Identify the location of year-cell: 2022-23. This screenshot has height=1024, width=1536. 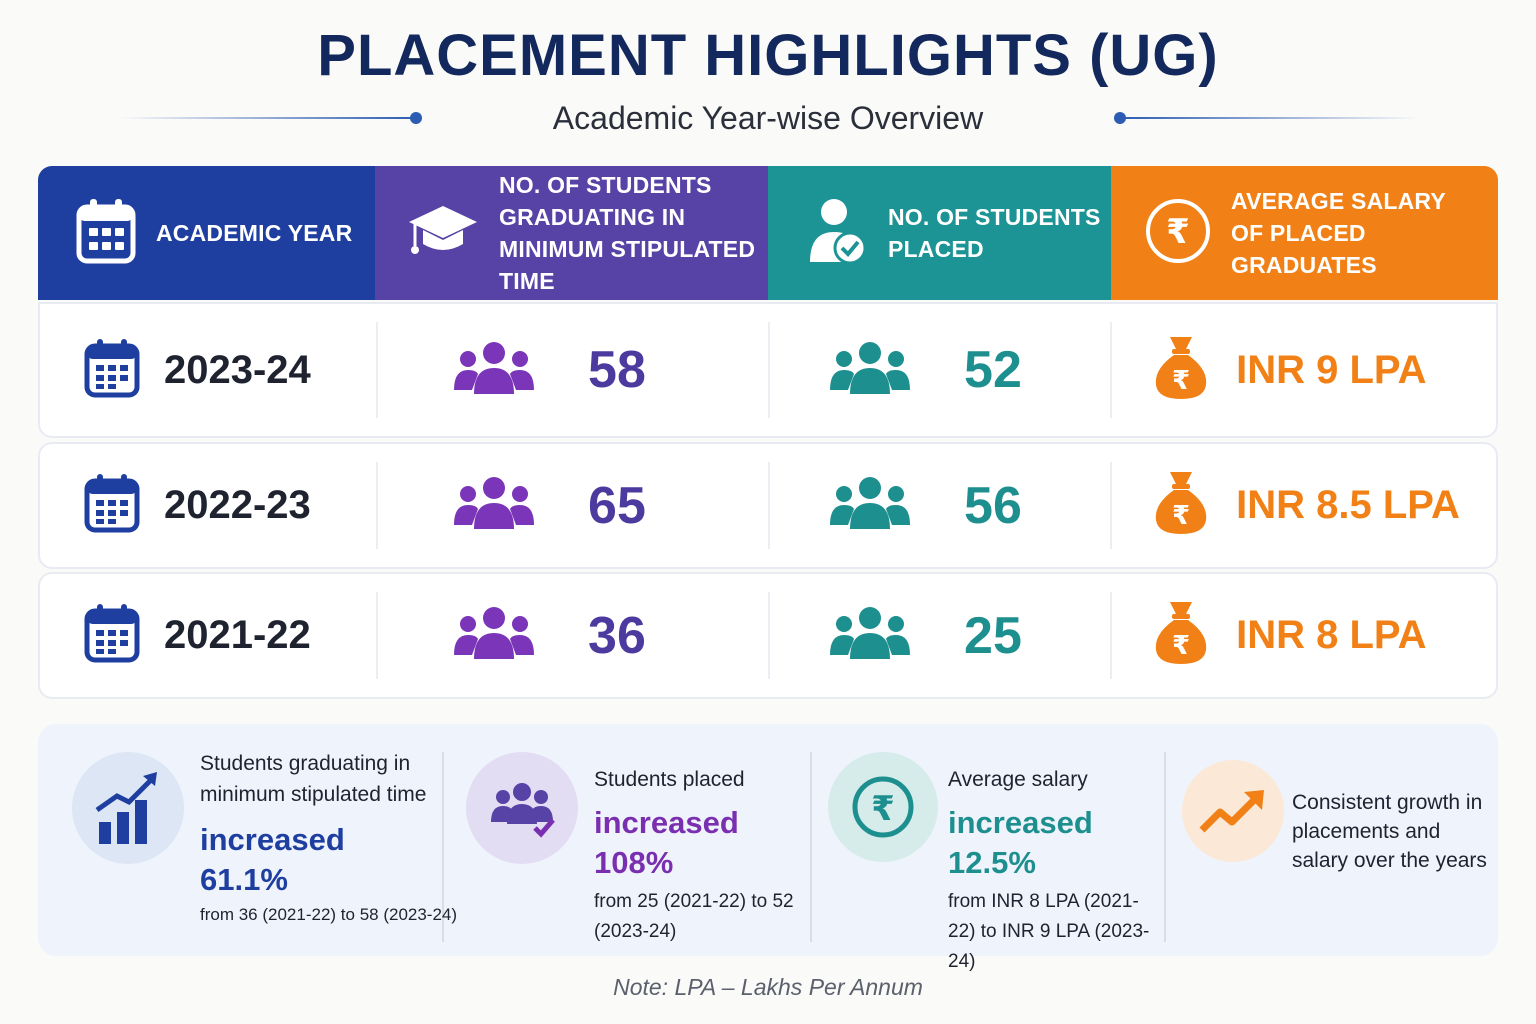
(208, 505).